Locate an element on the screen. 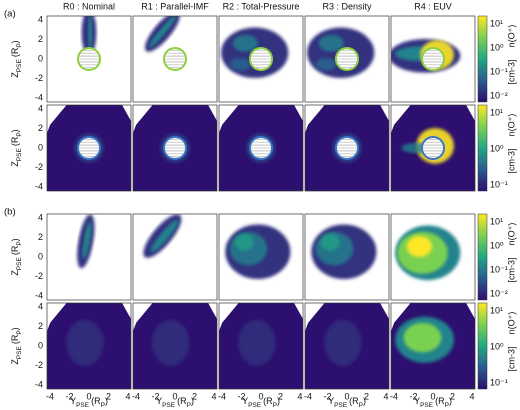 This screenshot has height=410, width=520. axis-label-part: Y is located at coordinates (159, 401).